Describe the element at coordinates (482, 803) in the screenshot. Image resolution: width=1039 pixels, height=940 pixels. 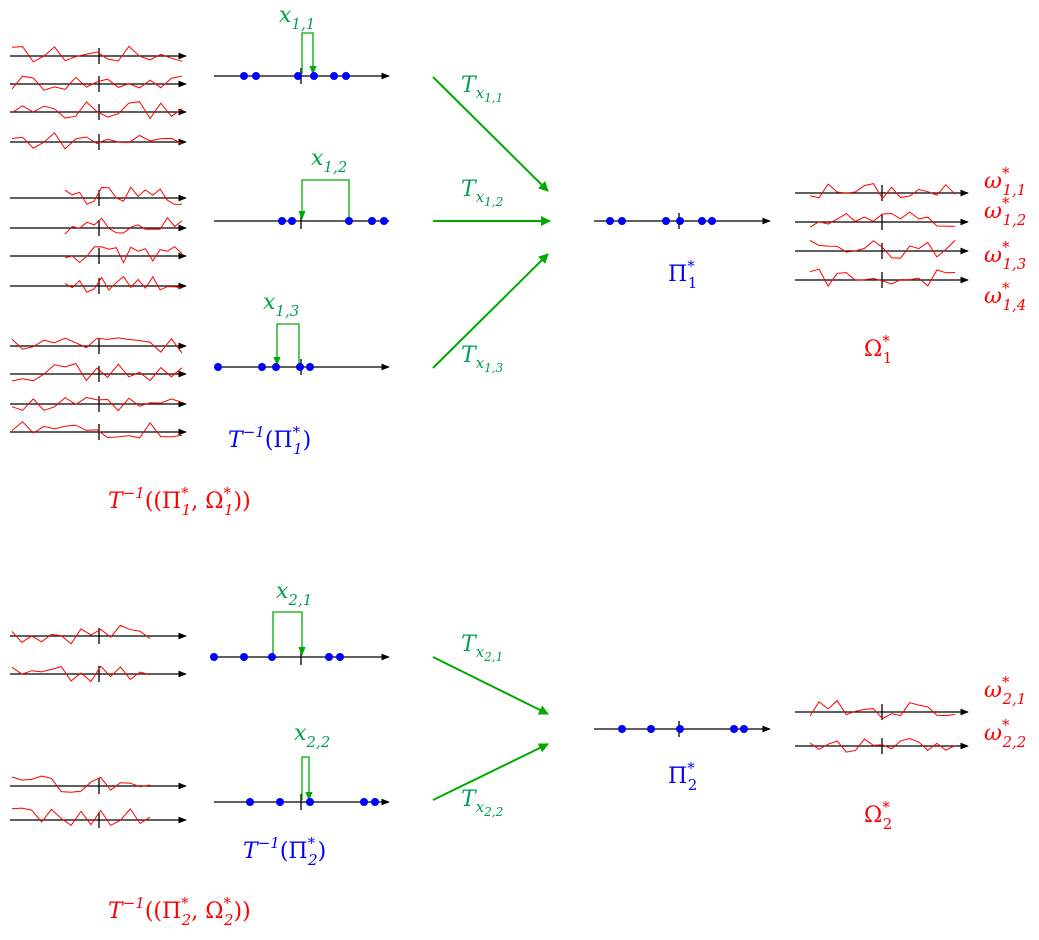
I see `map-label-T22: Tx2,2` at that location.